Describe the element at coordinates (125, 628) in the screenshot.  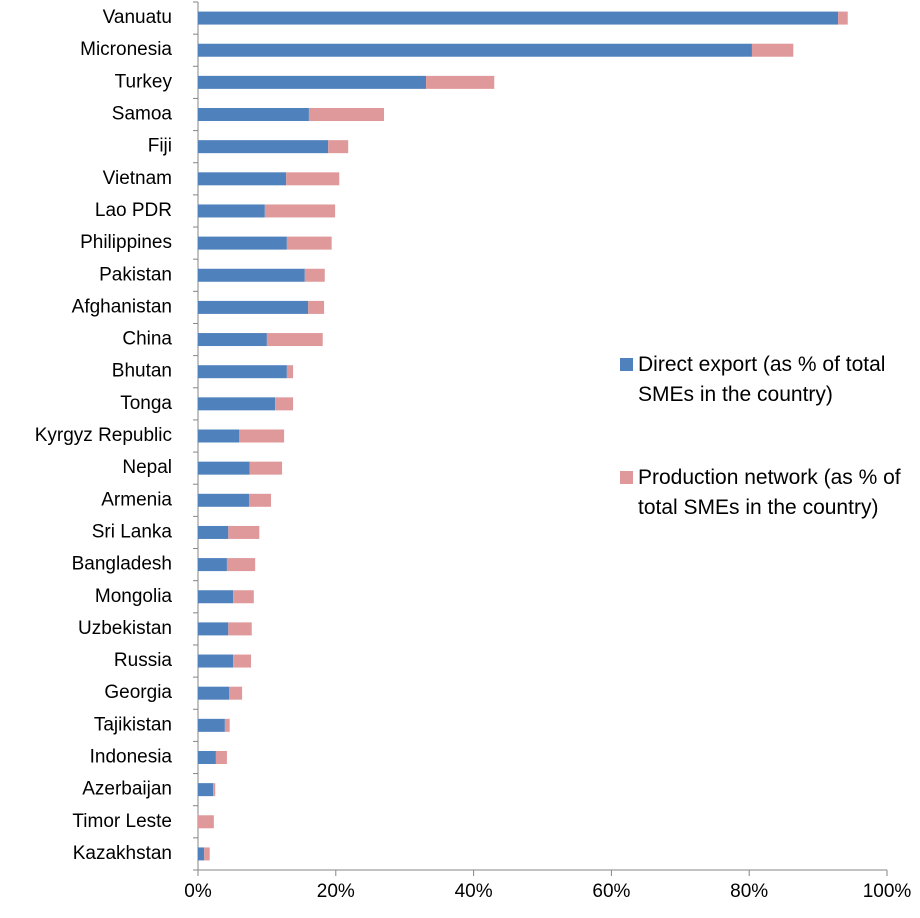
I see `y-tick-label: Uzbekistan` at that location.